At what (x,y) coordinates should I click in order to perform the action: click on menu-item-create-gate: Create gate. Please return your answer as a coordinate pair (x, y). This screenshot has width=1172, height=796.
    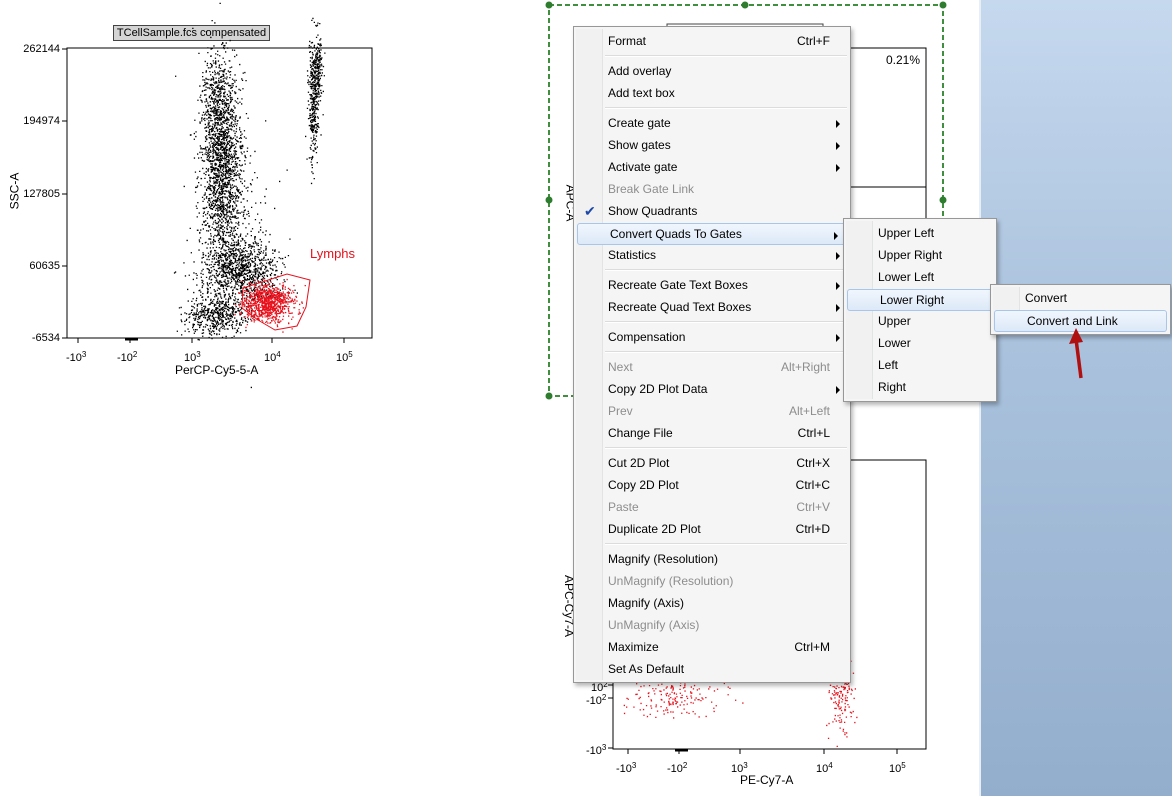
    Looking at the image, I should click on (712, 123).